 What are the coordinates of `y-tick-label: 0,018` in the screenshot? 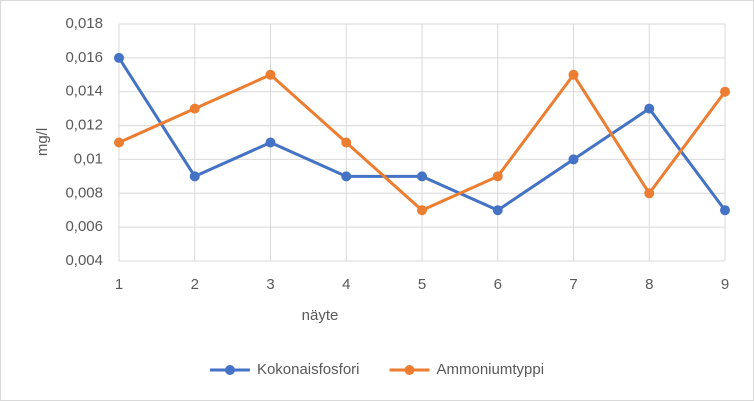 It's located at (84, 23).